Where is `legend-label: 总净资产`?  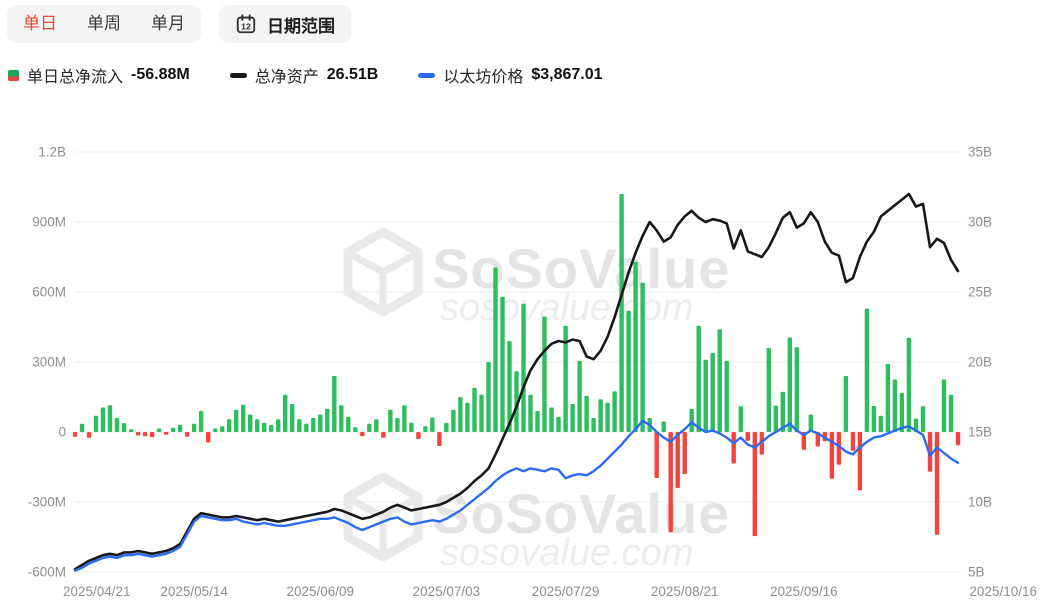 legend-label: 总净资产 is located at coordinates (286, 77).